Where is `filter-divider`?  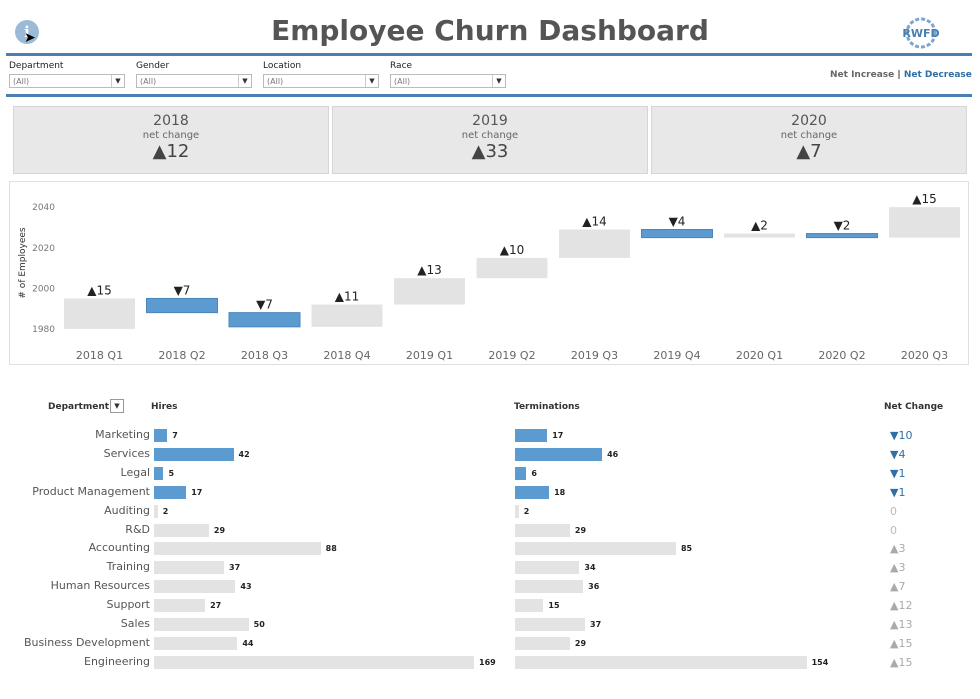
filter-divider is located at coordinates (489, 95).